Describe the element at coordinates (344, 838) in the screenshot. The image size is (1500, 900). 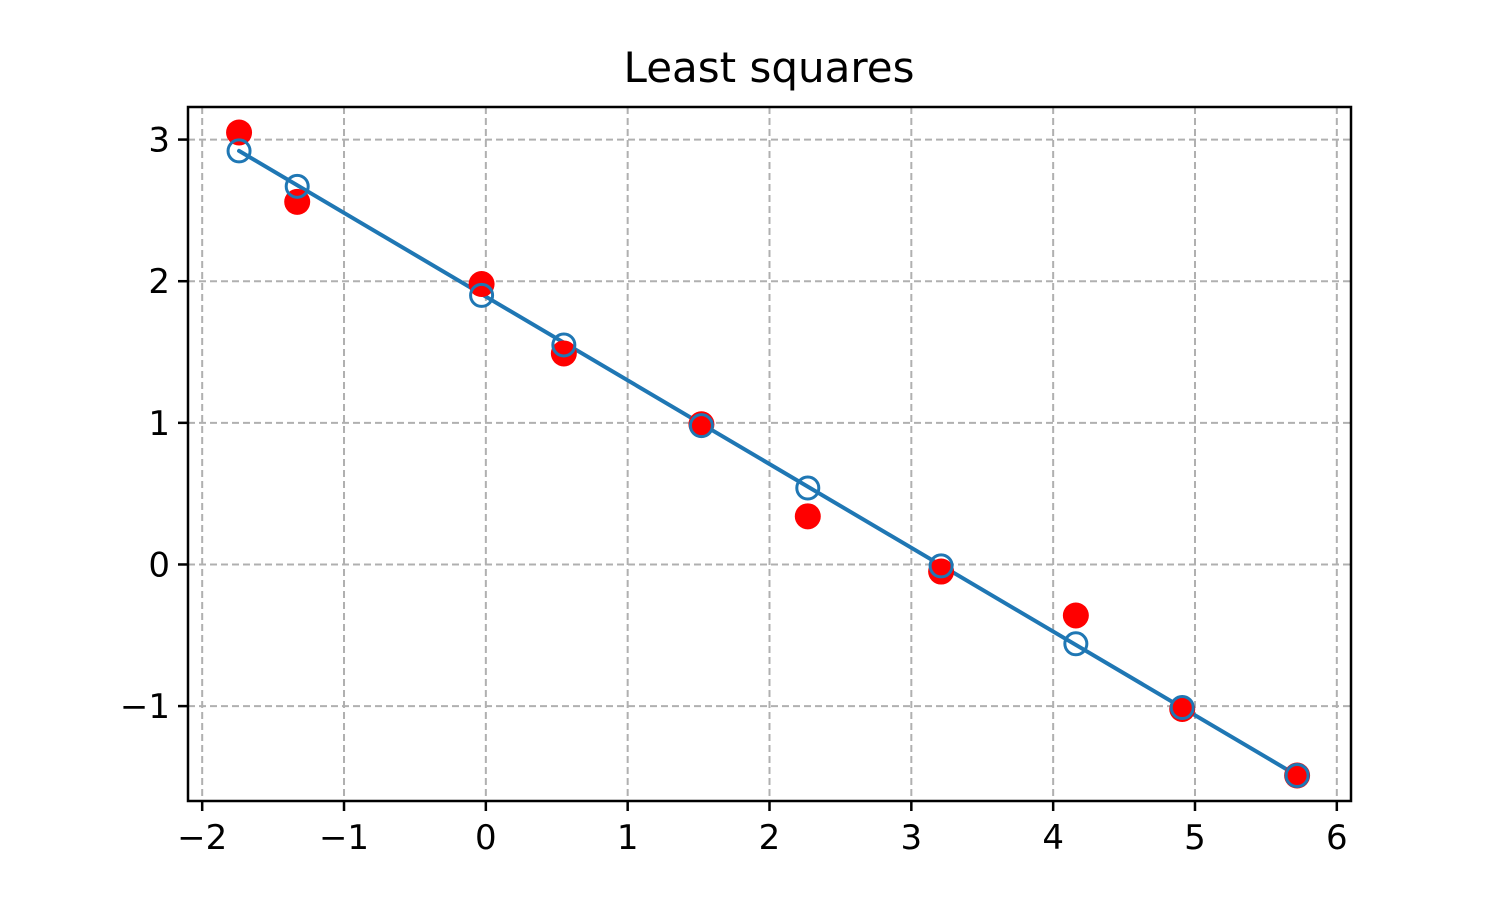
I see `x-tick-label: −1` at that location.